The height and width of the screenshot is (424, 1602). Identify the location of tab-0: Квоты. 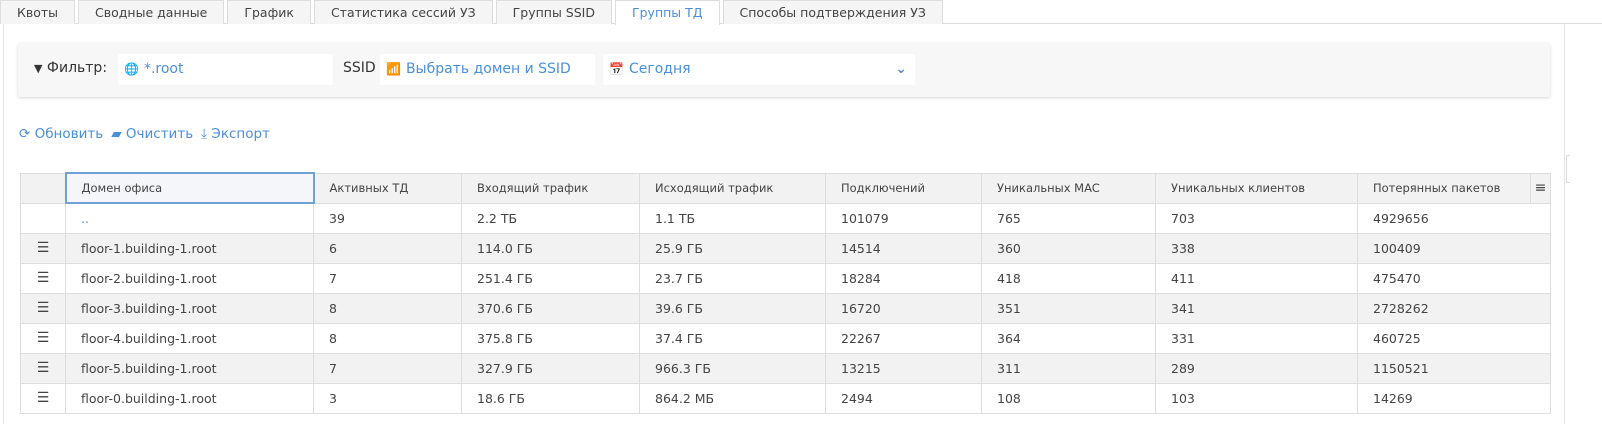
(38, 12).